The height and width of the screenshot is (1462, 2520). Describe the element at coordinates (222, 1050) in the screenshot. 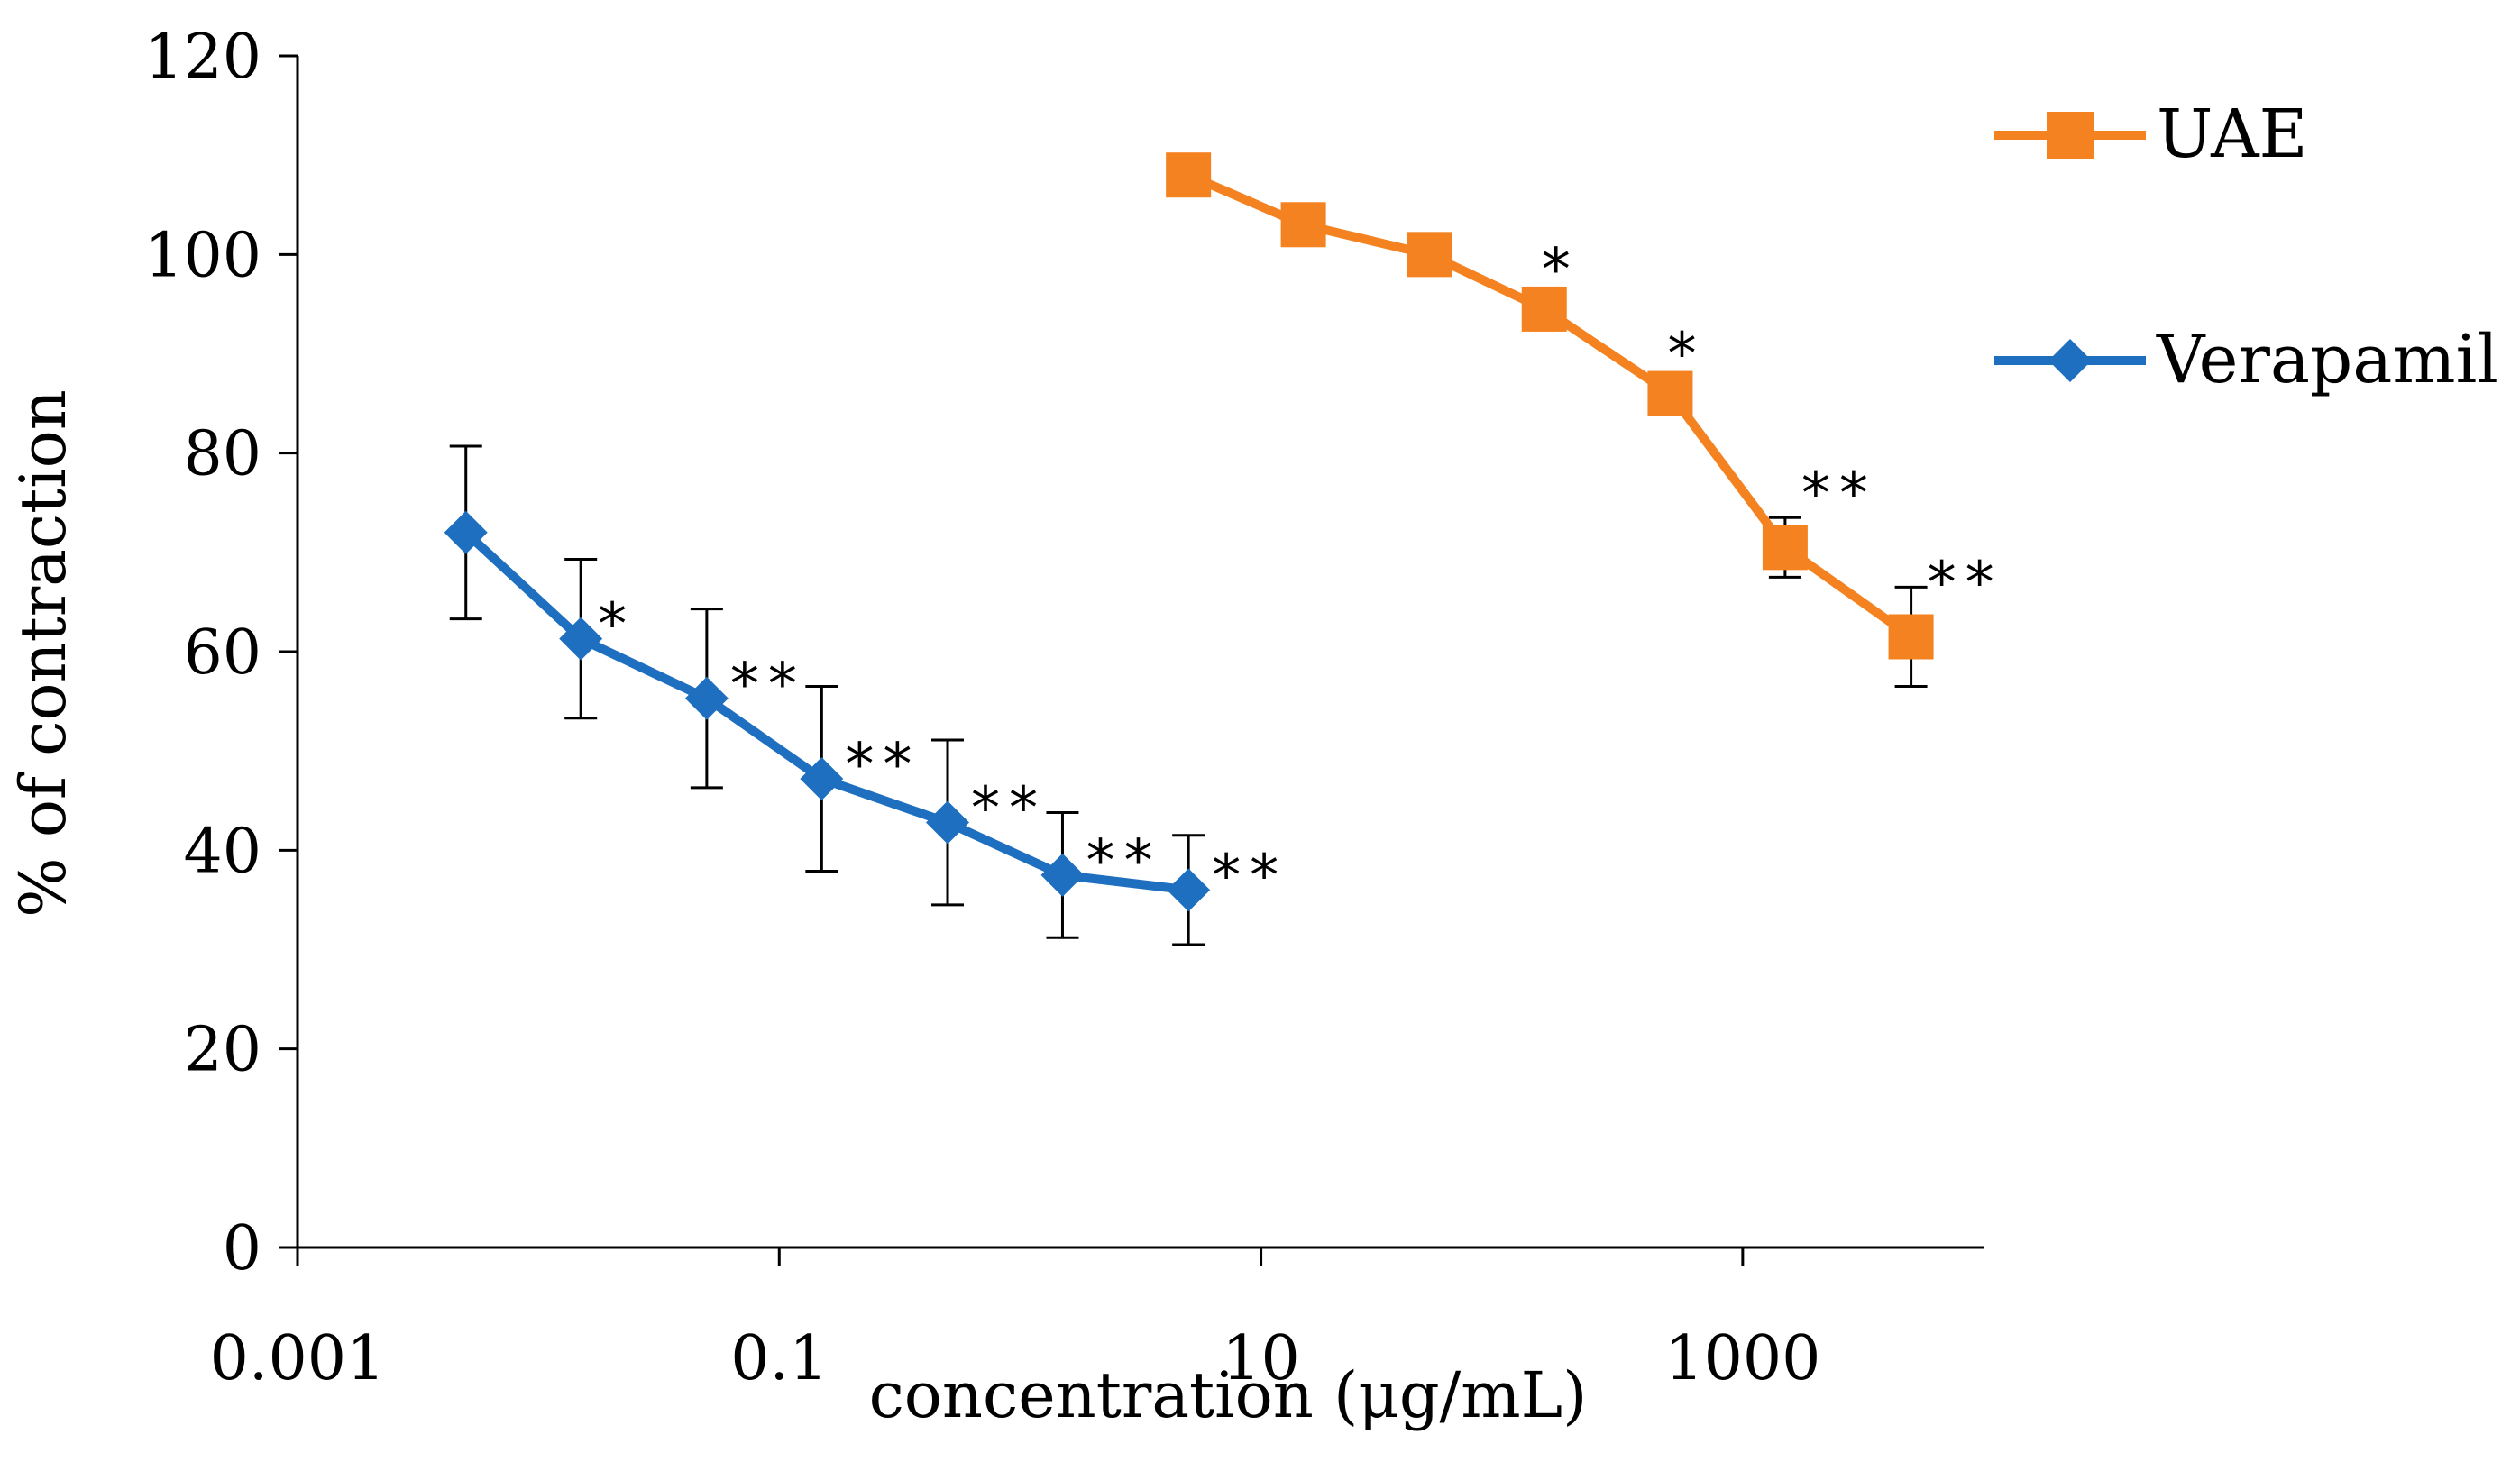

I see `y-tick-label: 20` at that location.